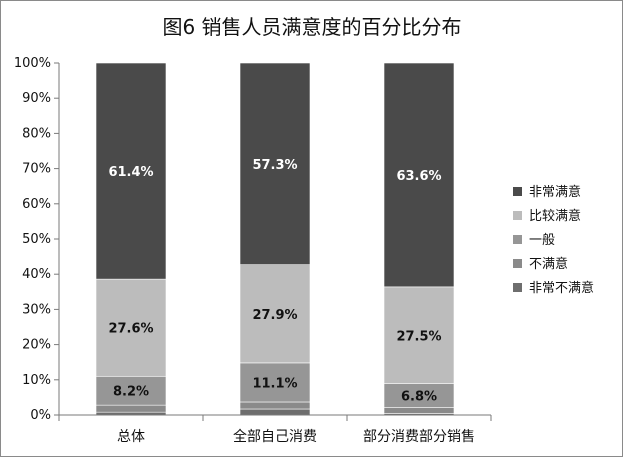  I want to click on legend-label: 非常满意, so click(555, 192).